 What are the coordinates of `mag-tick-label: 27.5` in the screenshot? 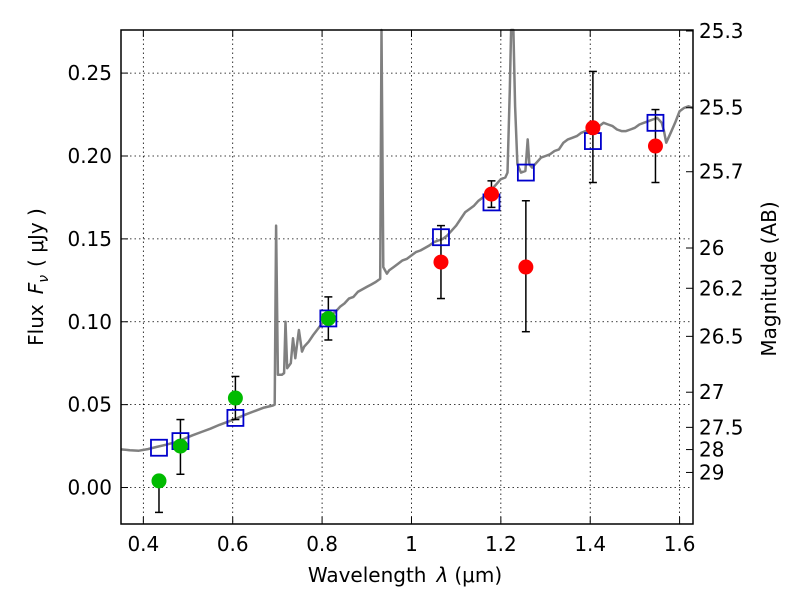 It's located at (721, 427).